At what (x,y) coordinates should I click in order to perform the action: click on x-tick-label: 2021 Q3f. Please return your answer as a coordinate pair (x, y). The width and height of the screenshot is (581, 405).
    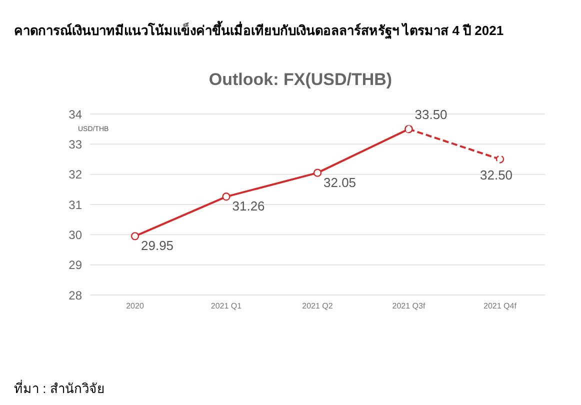
    Looking at the image, I should click on (409, 306).